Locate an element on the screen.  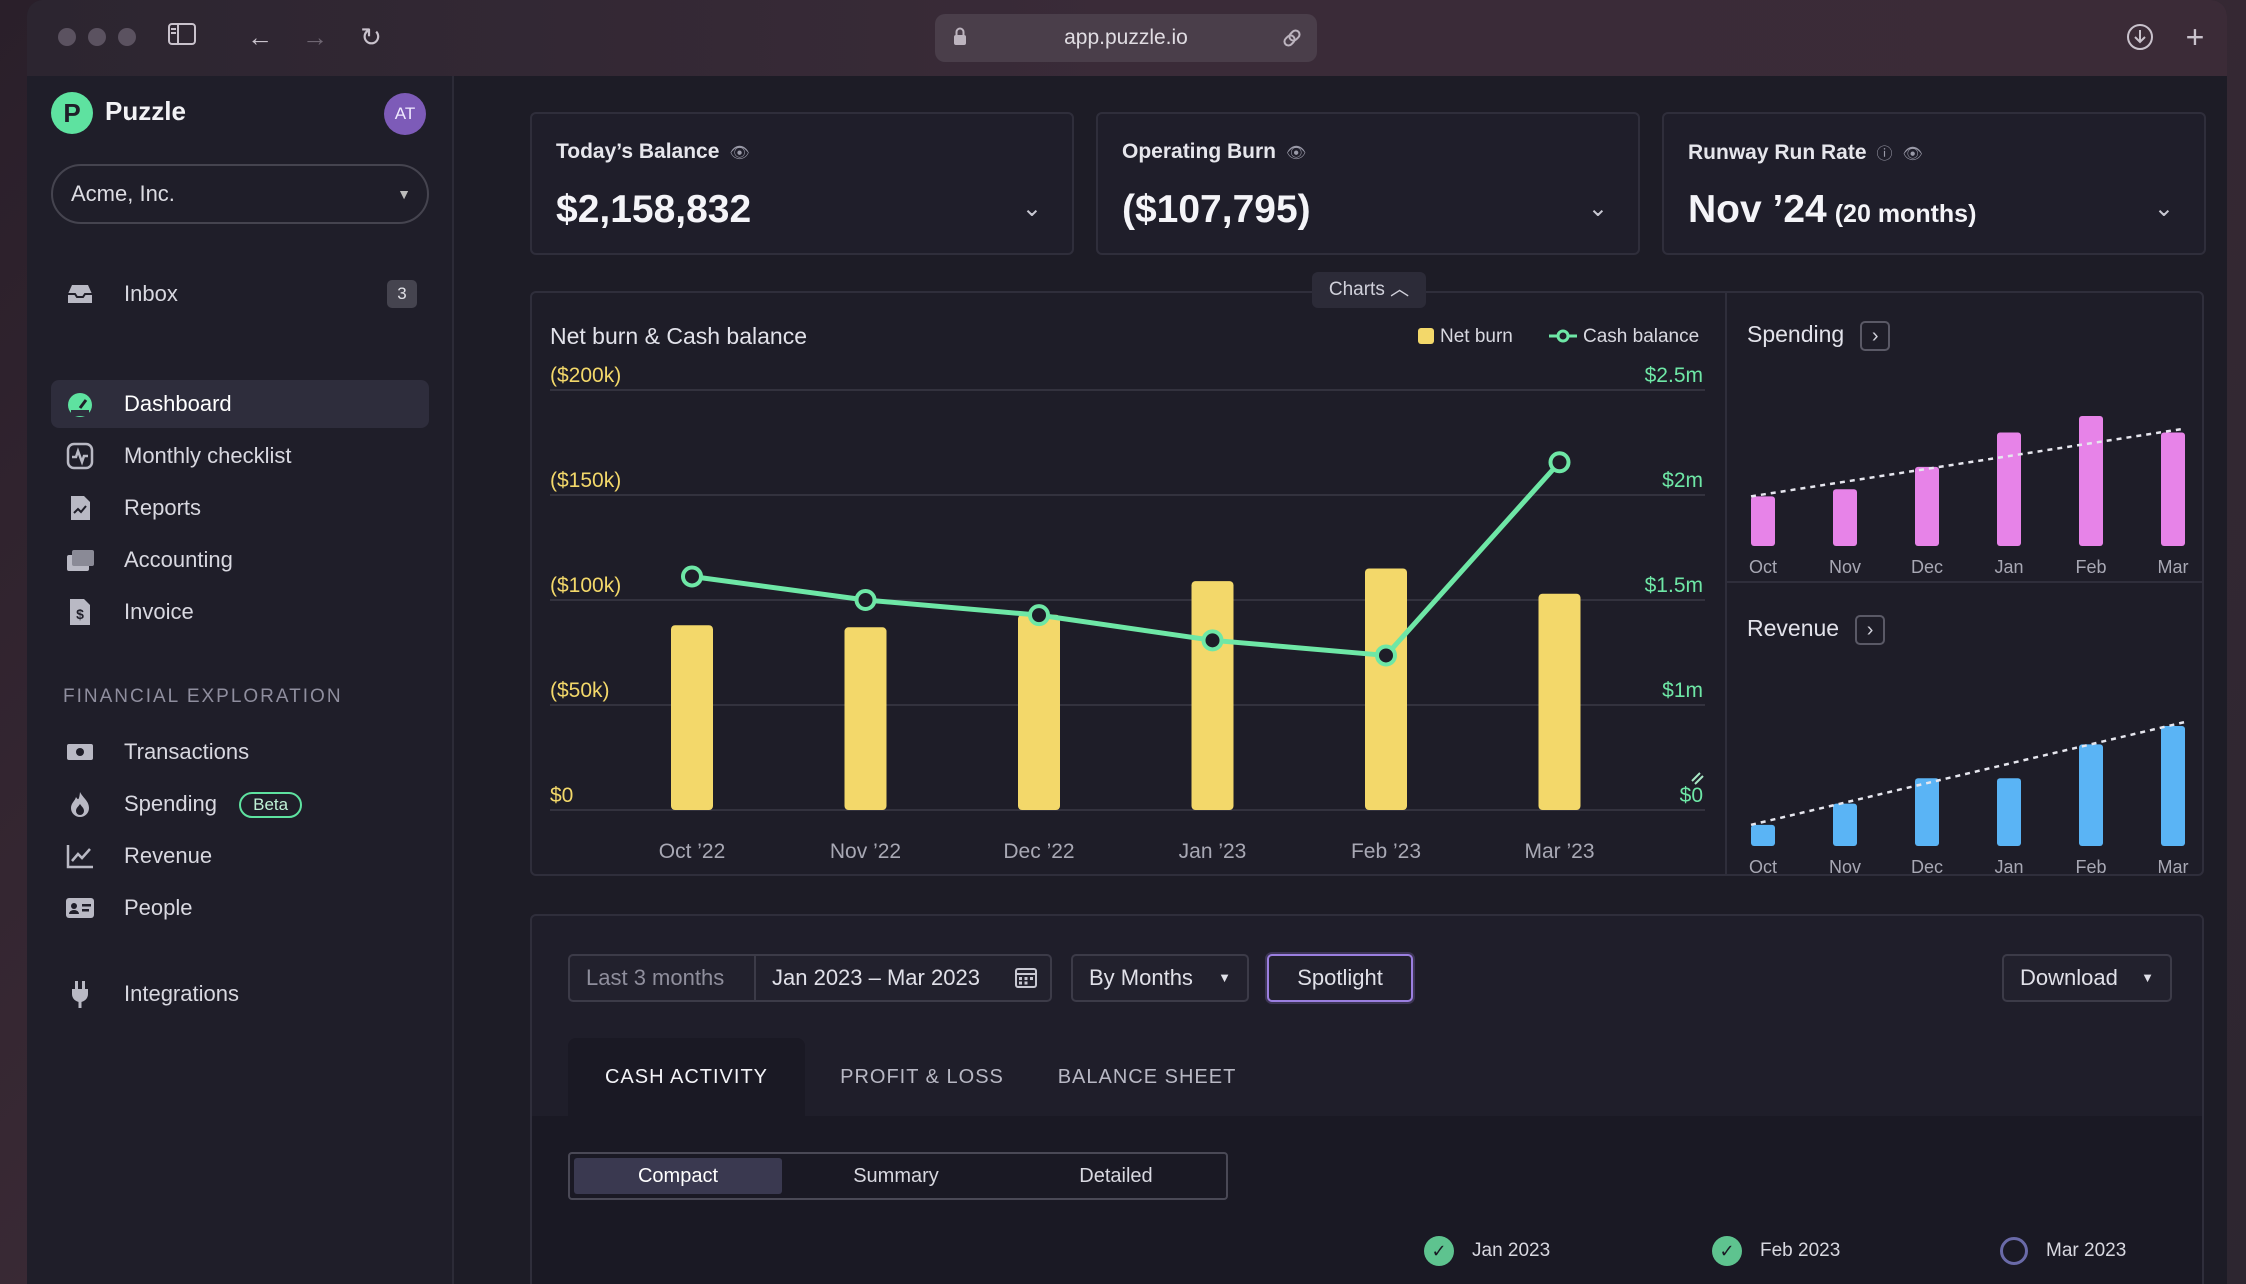
spotlight-button: Spotlight is located at coordinates (1340, 978).